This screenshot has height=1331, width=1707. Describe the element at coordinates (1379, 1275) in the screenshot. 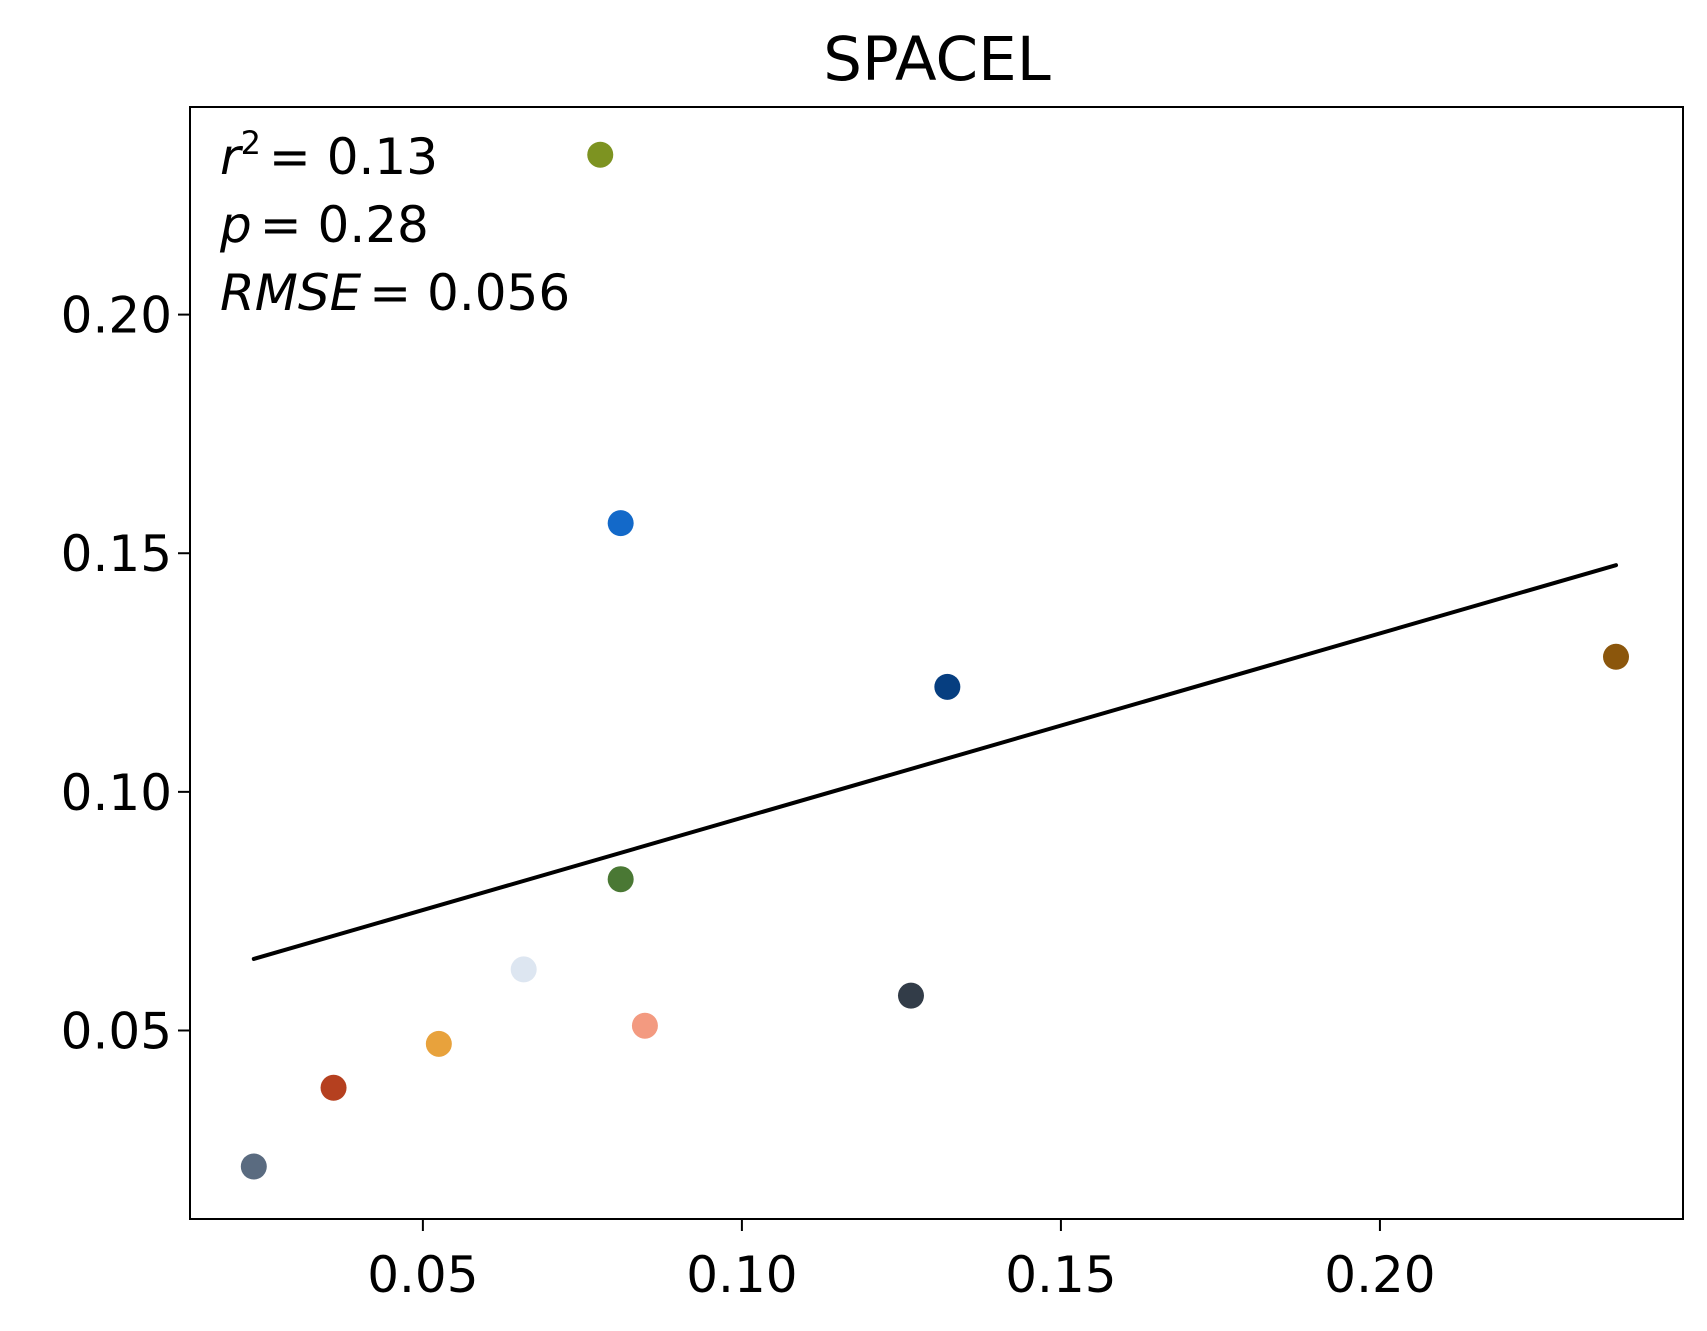

I see `x-tick-label: 0.20` at that location.